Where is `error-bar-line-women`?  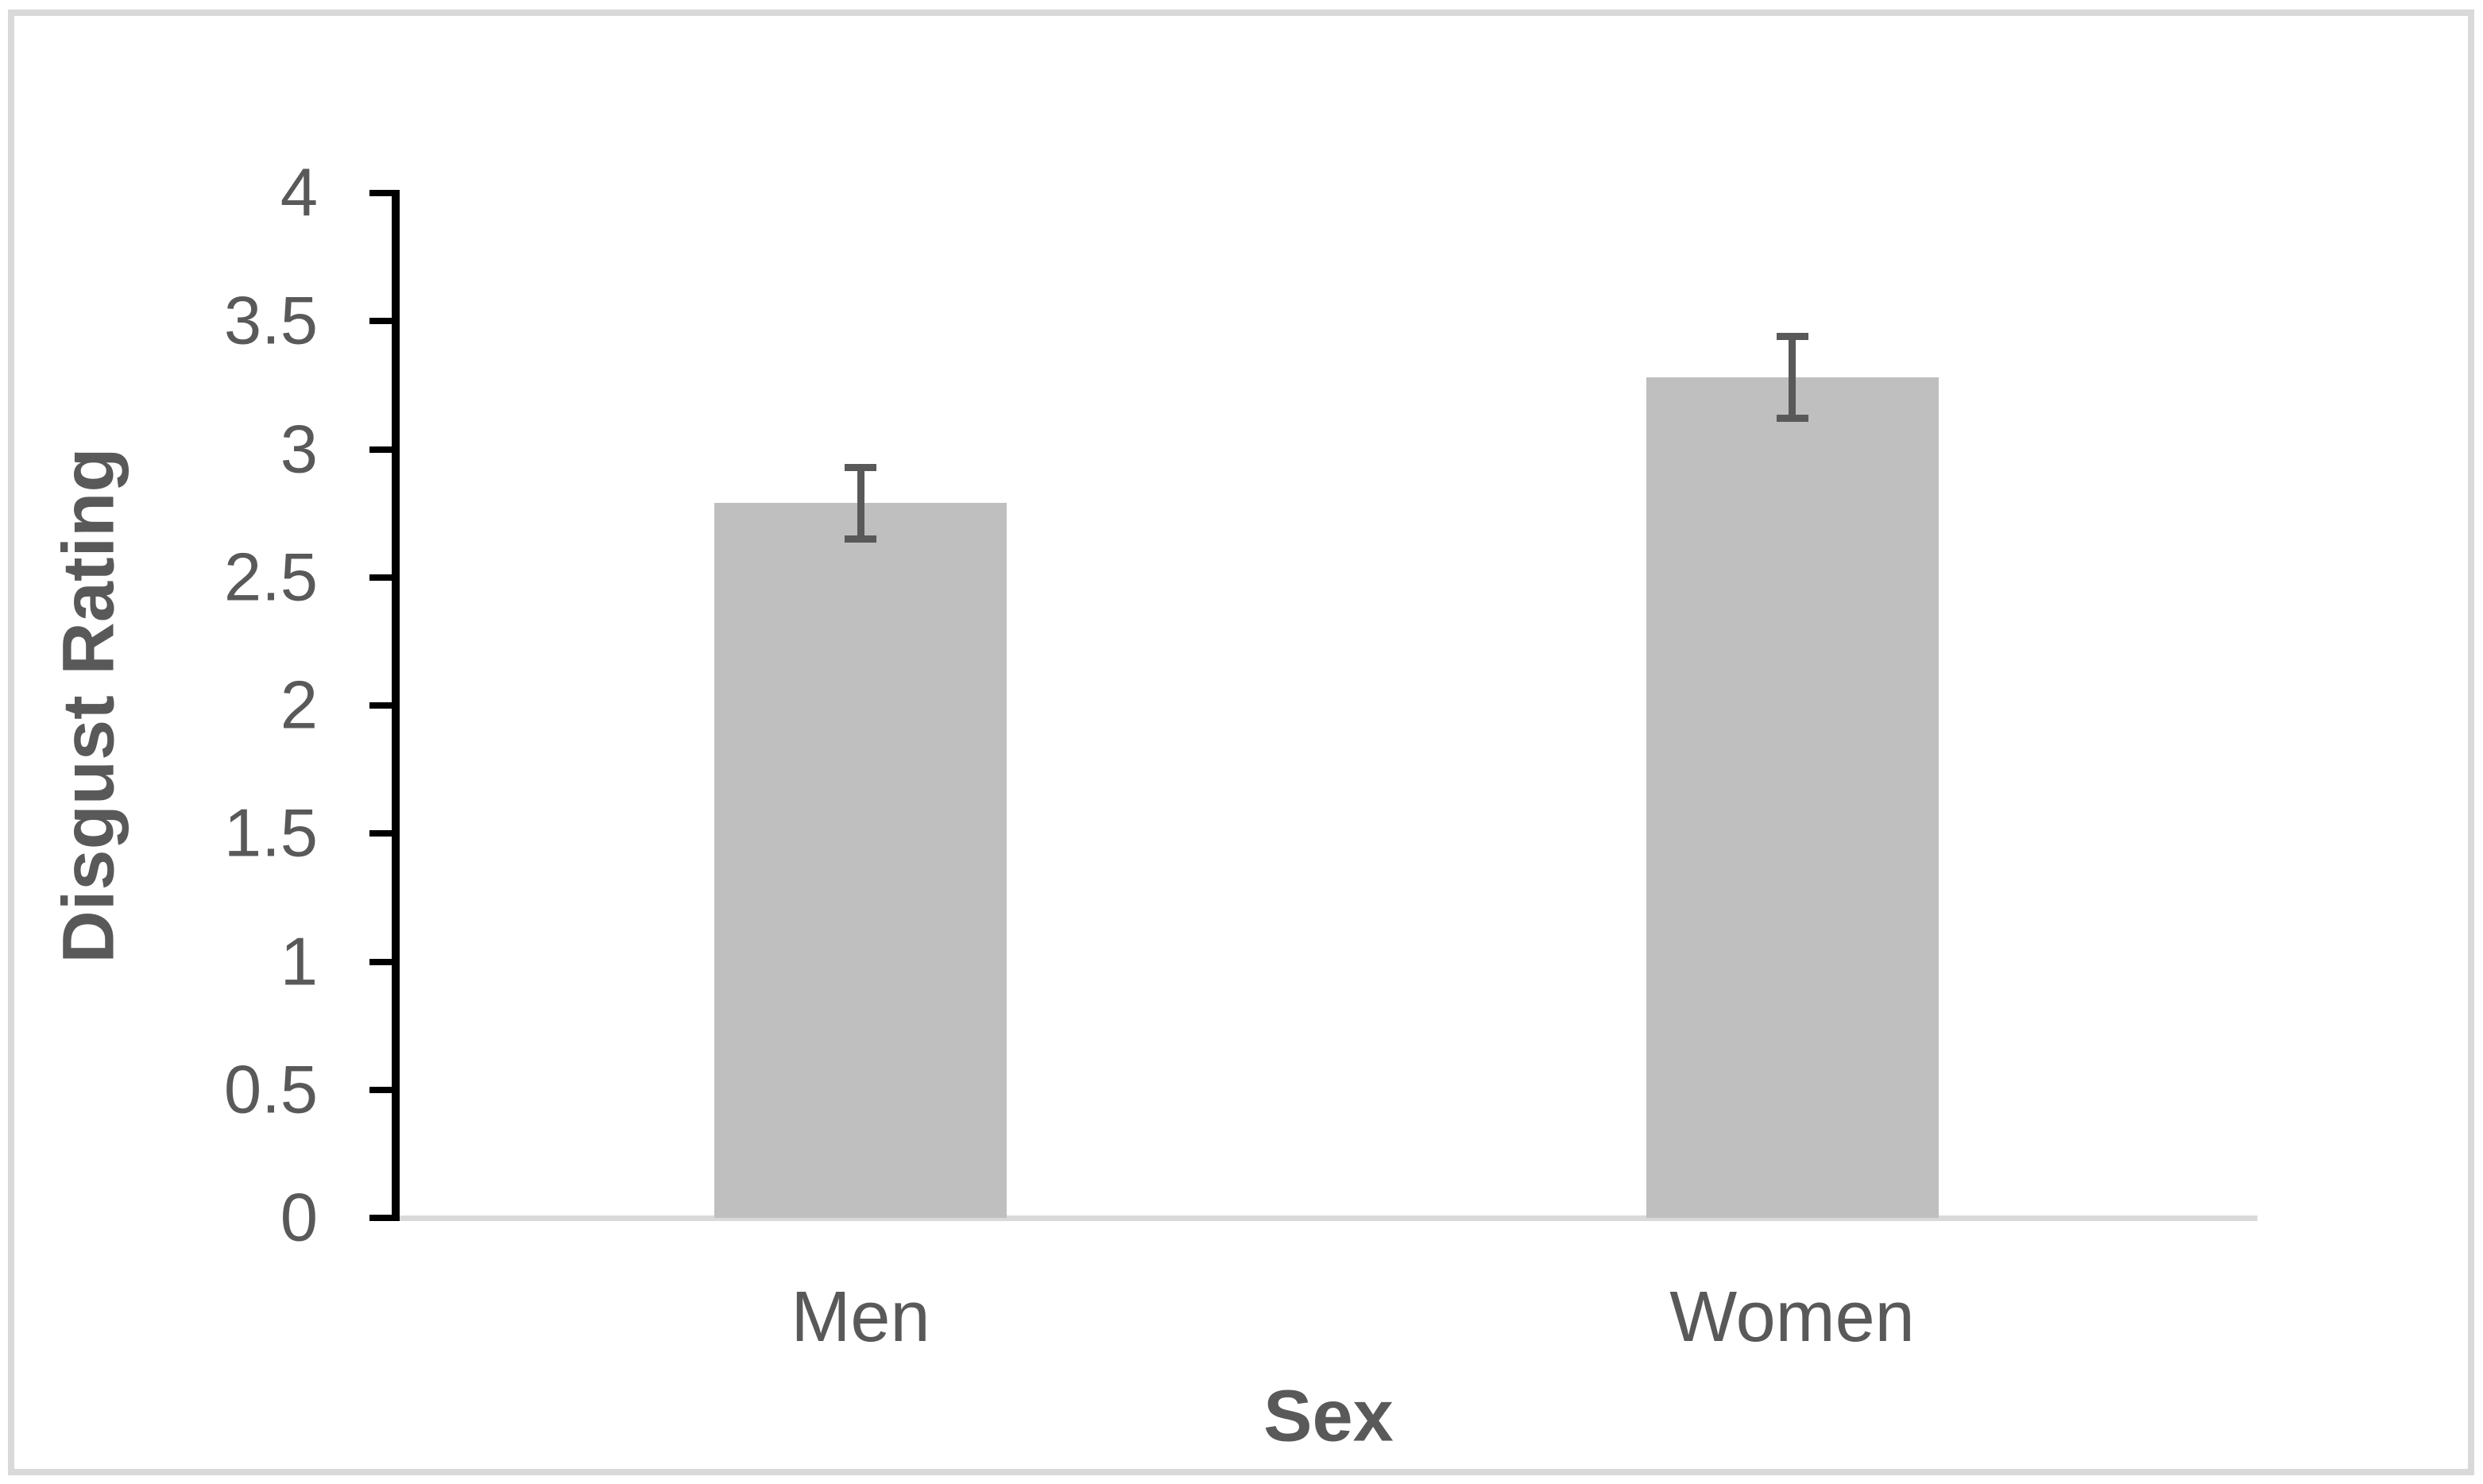
error-bar-line-women is located at coordinates (1793, 377).